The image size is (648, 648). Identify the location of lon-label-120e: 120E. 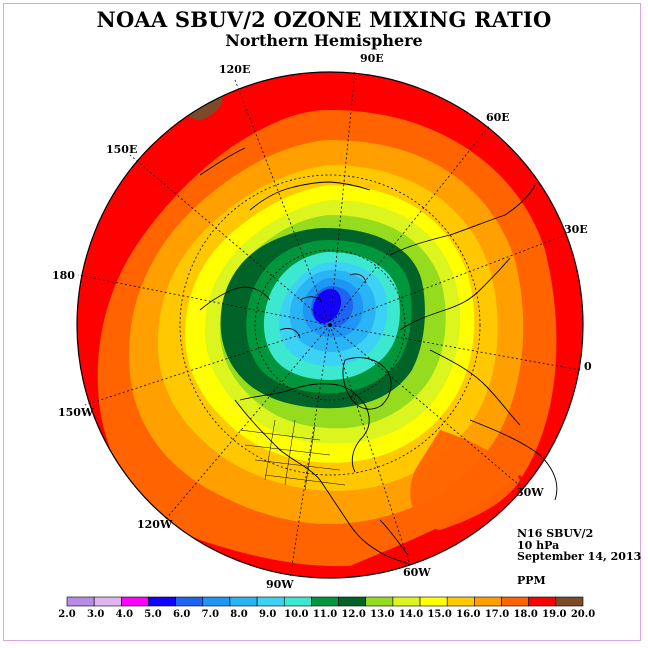
(235, 69).